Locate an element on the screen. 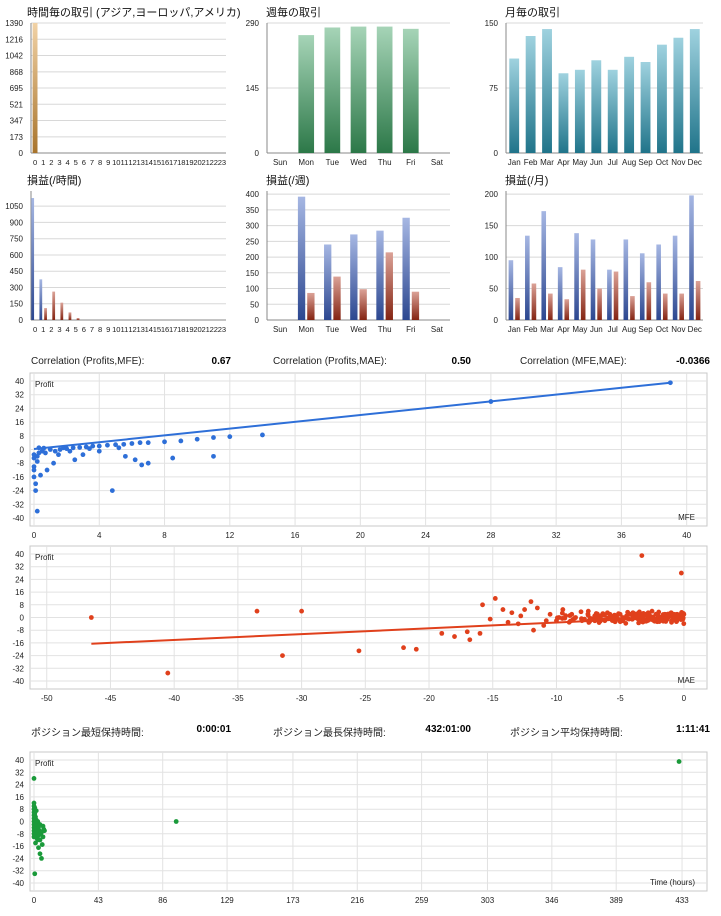  x-axis-label: MAE is located at coordinates (686, 680).